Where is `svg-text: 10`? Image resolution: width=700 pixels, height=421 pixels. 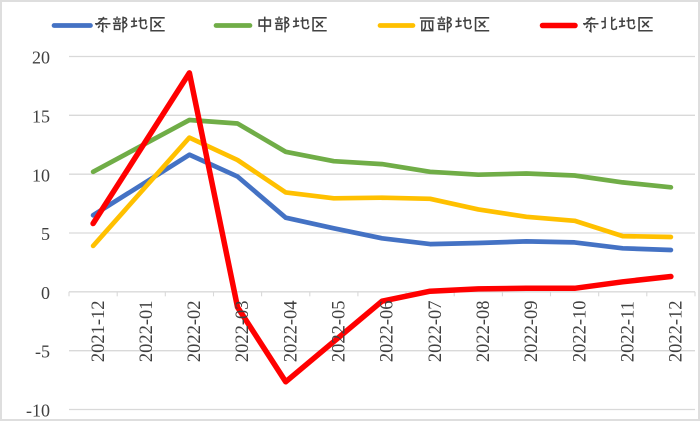
svg-text: 10 is located at coordinates (41, 175).